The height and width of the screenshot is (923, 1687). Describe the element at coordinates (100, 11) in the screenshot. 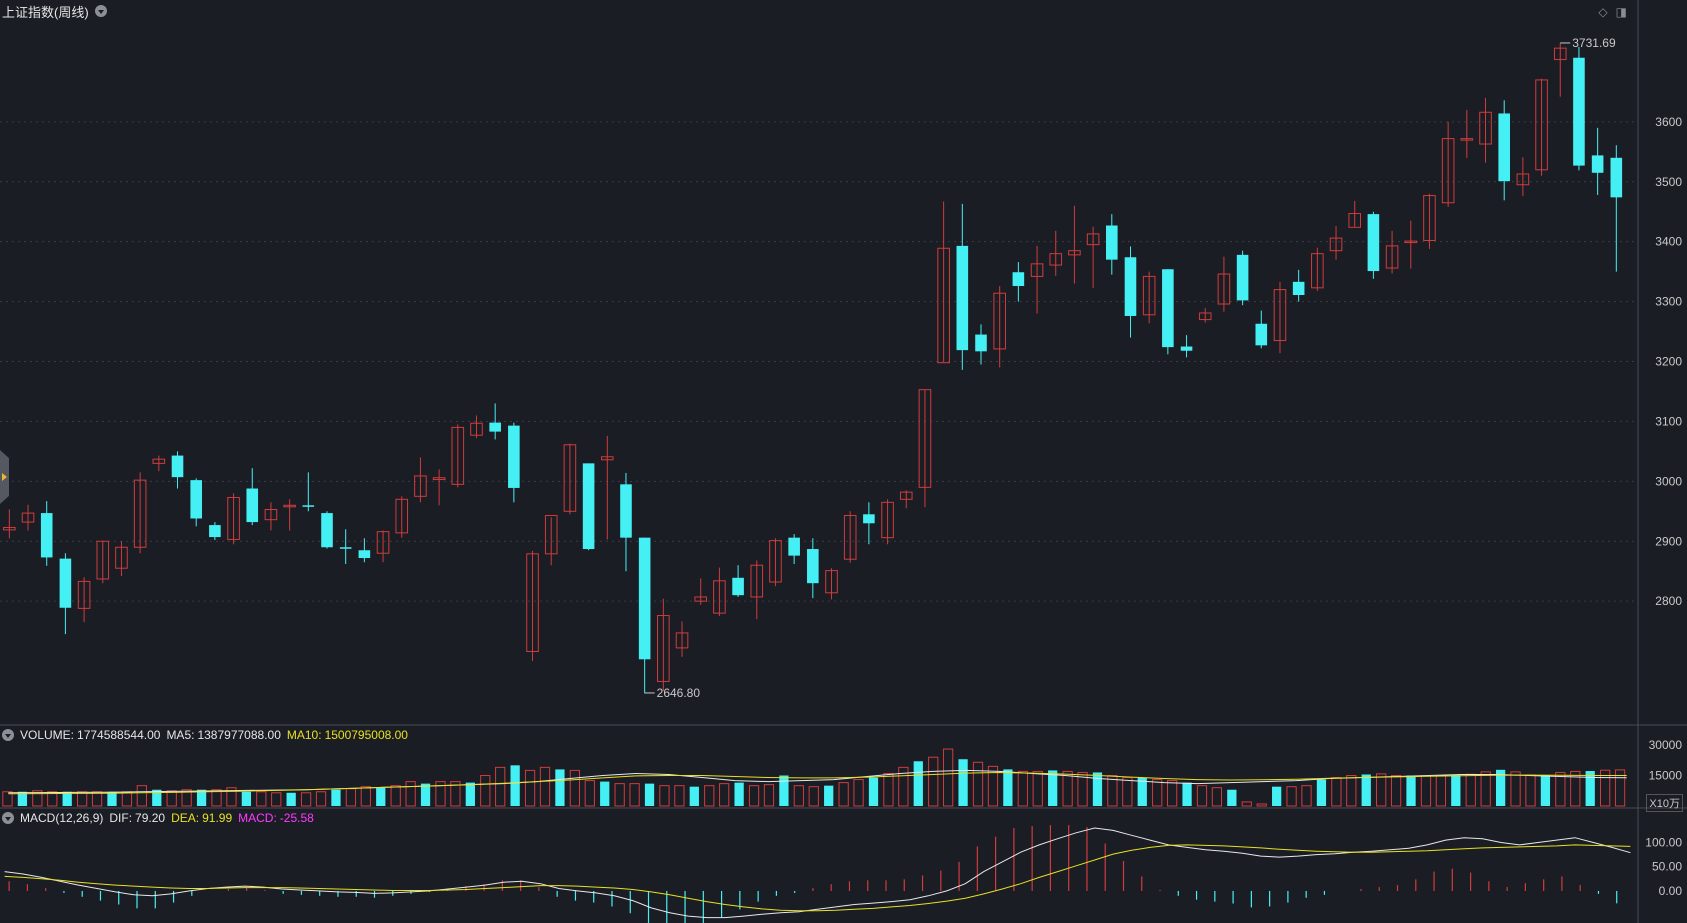

I see `dropdown-icon` at that location.